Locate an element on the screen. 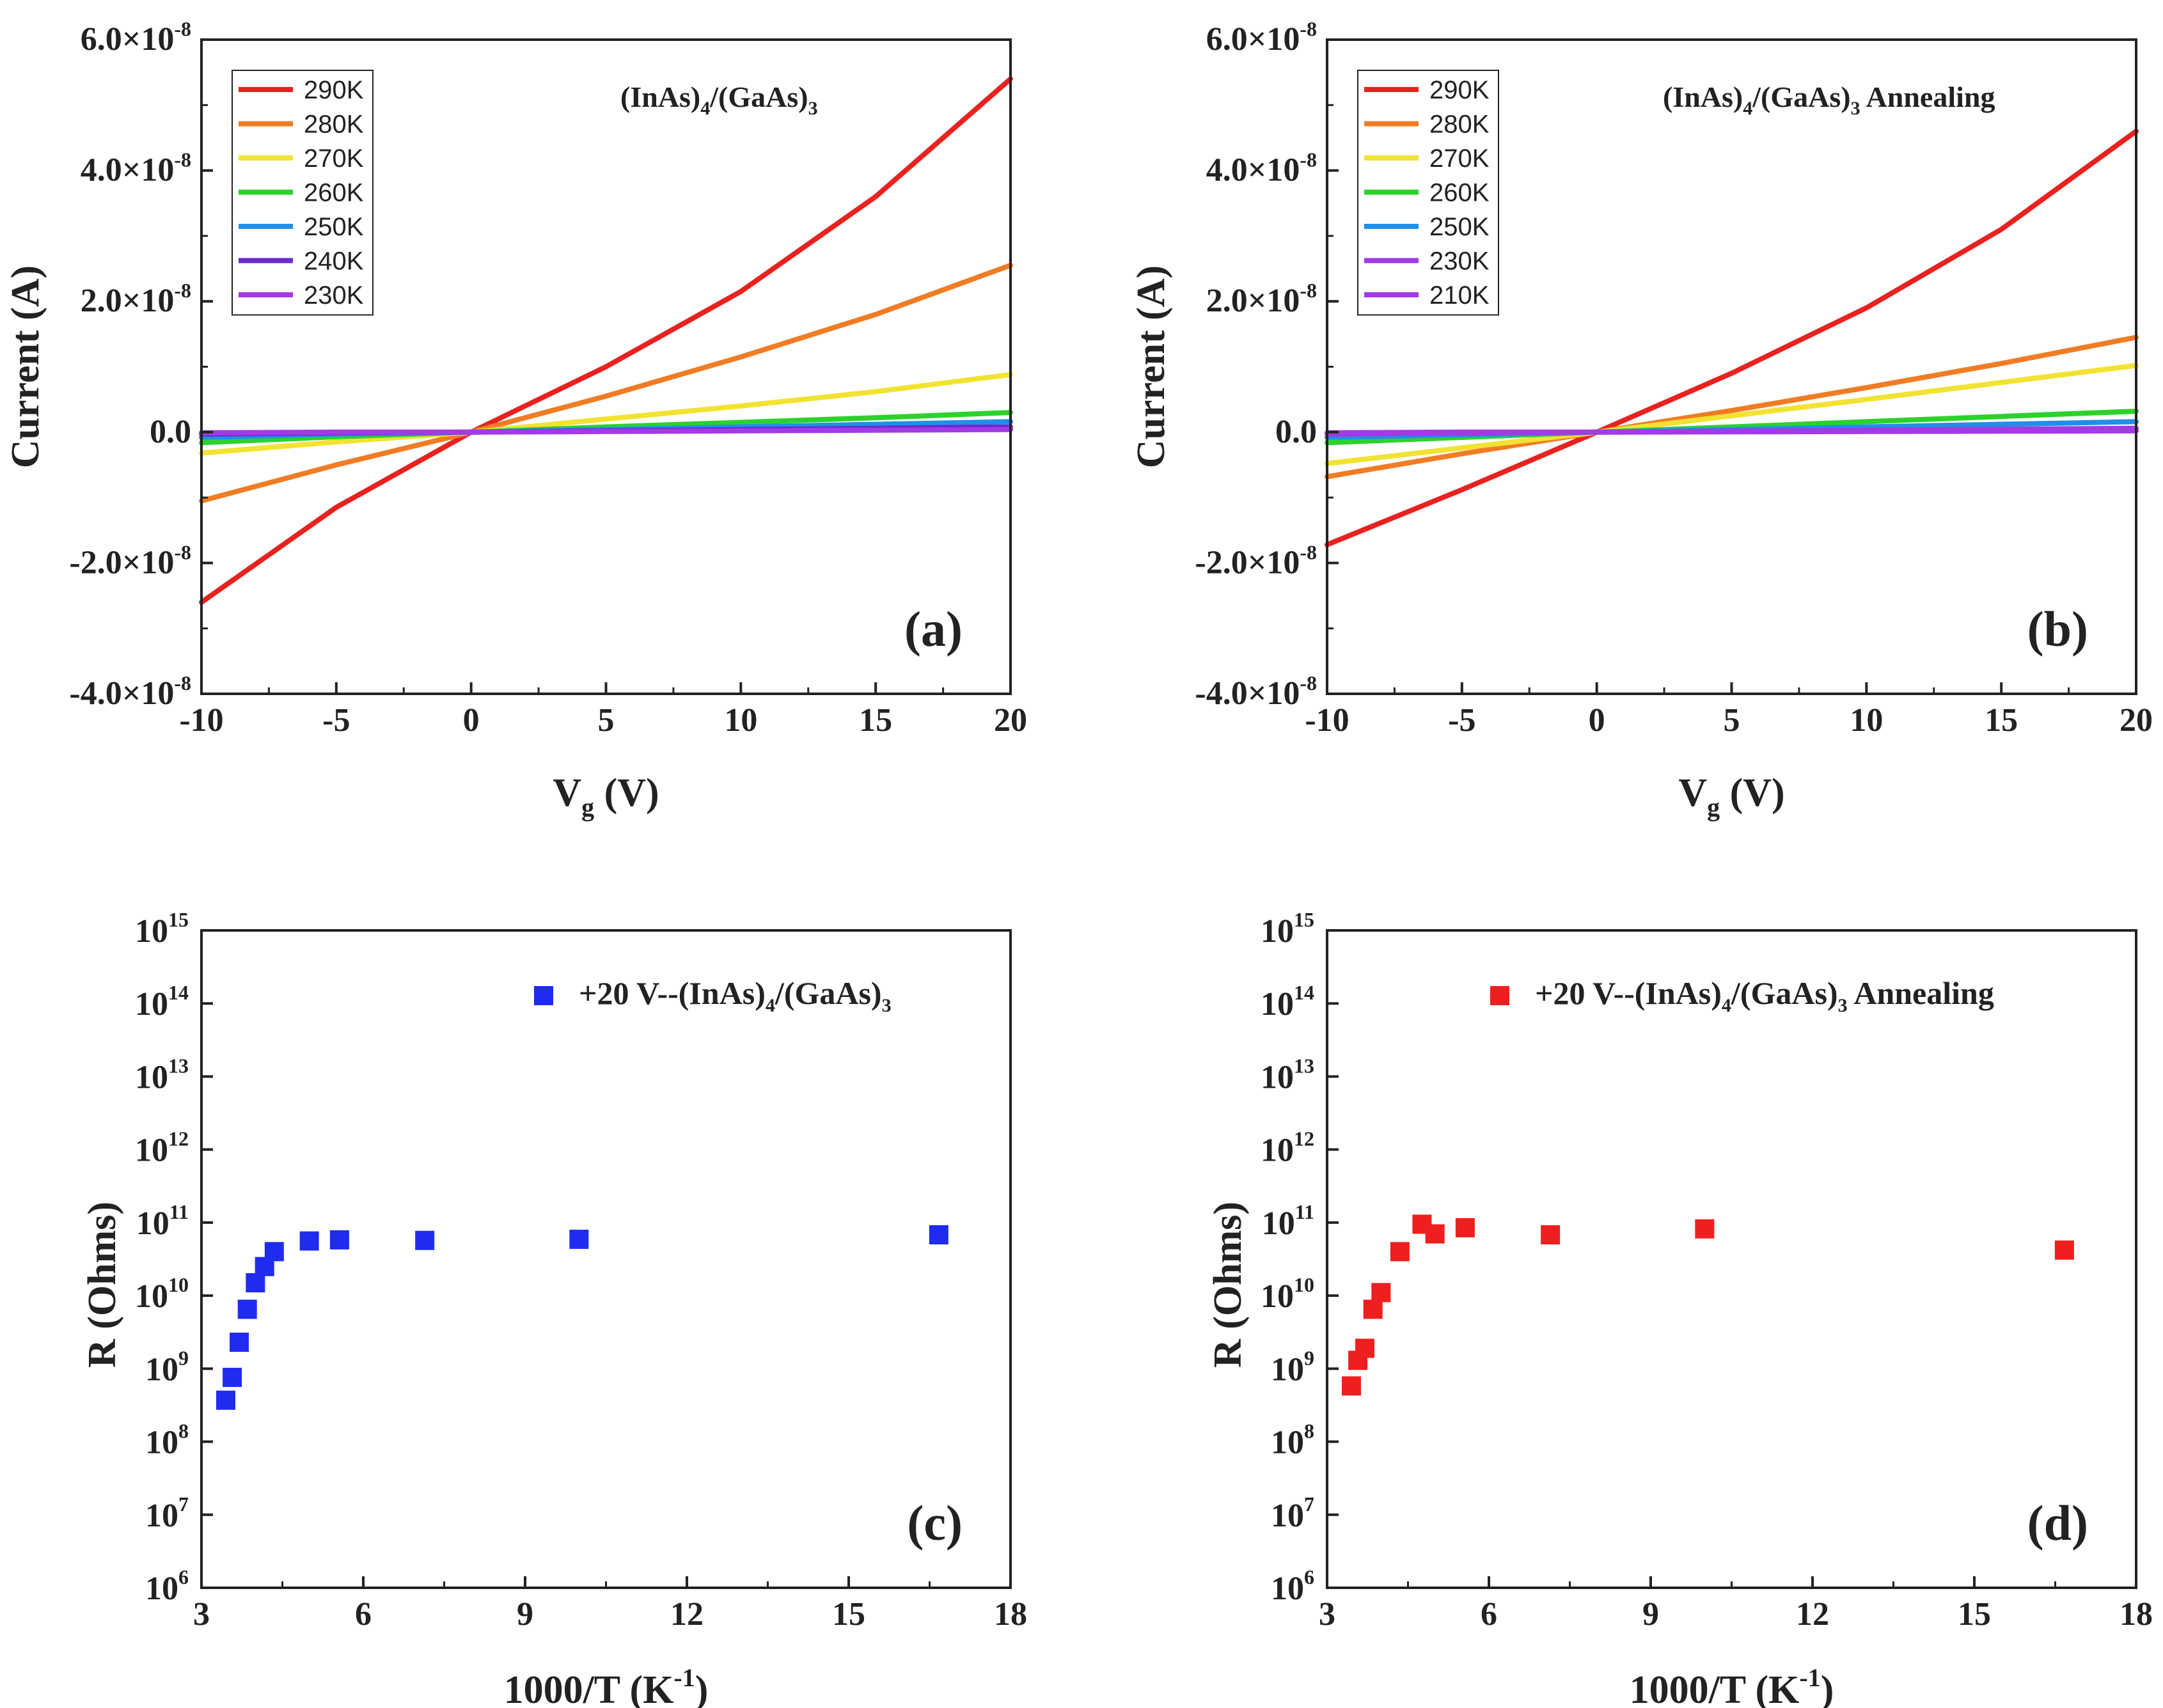  series-line-290K is located at coordinates (1732, 338).